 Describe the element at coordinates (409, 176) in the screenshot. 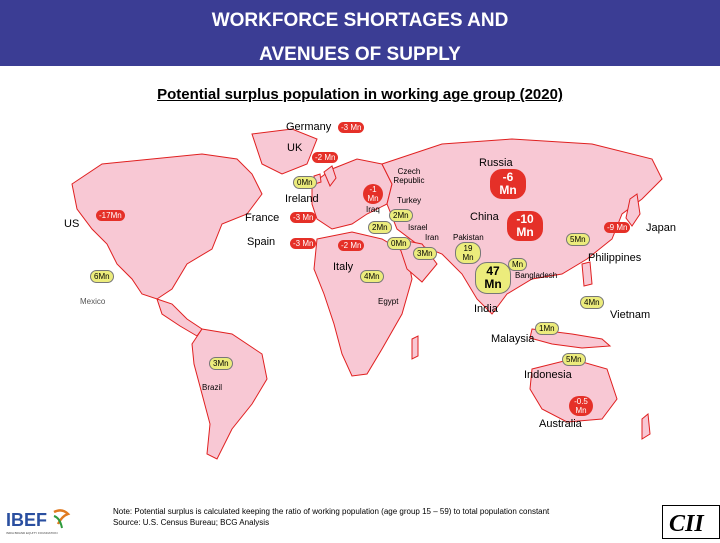

I see `label-czech: Czech Republic` at that location.